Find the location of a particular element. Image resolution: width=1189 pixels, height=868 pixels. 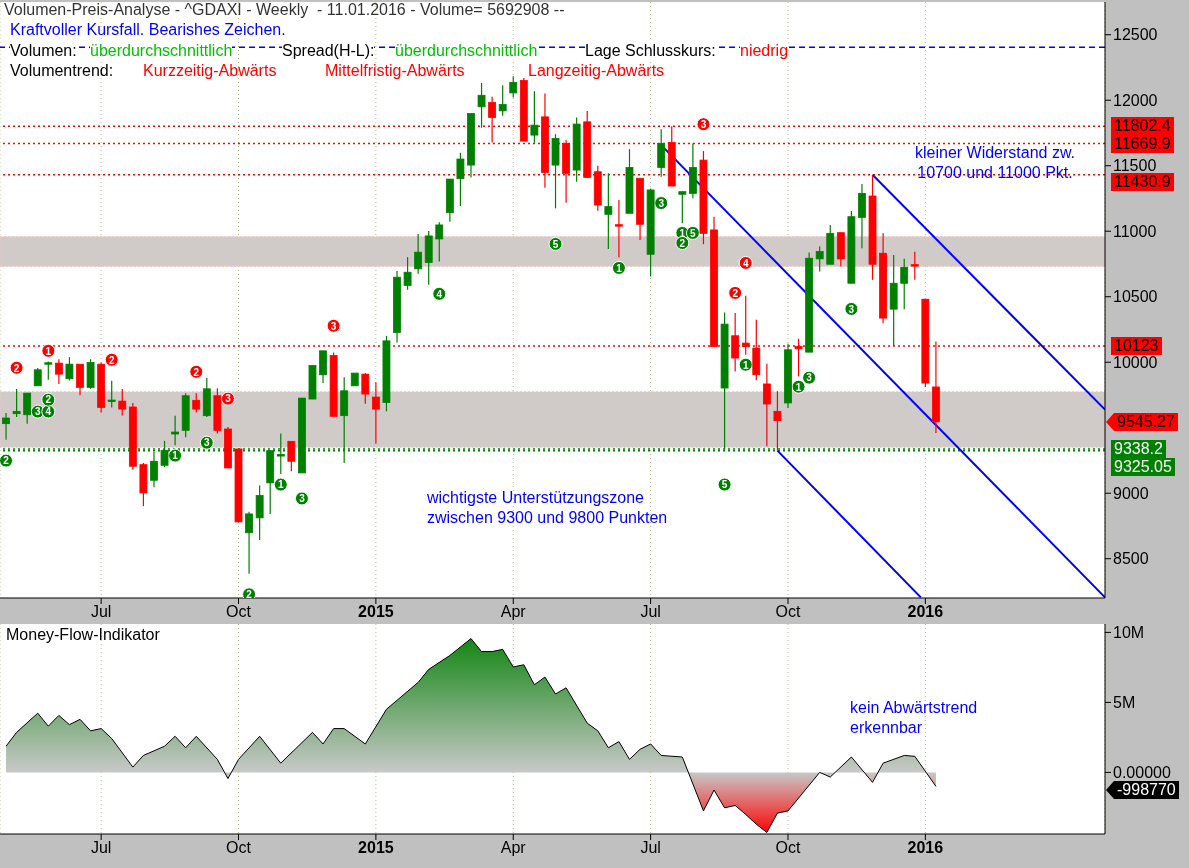

annotation: Lage Schlusskurs: is located at coordinates (650, 51).